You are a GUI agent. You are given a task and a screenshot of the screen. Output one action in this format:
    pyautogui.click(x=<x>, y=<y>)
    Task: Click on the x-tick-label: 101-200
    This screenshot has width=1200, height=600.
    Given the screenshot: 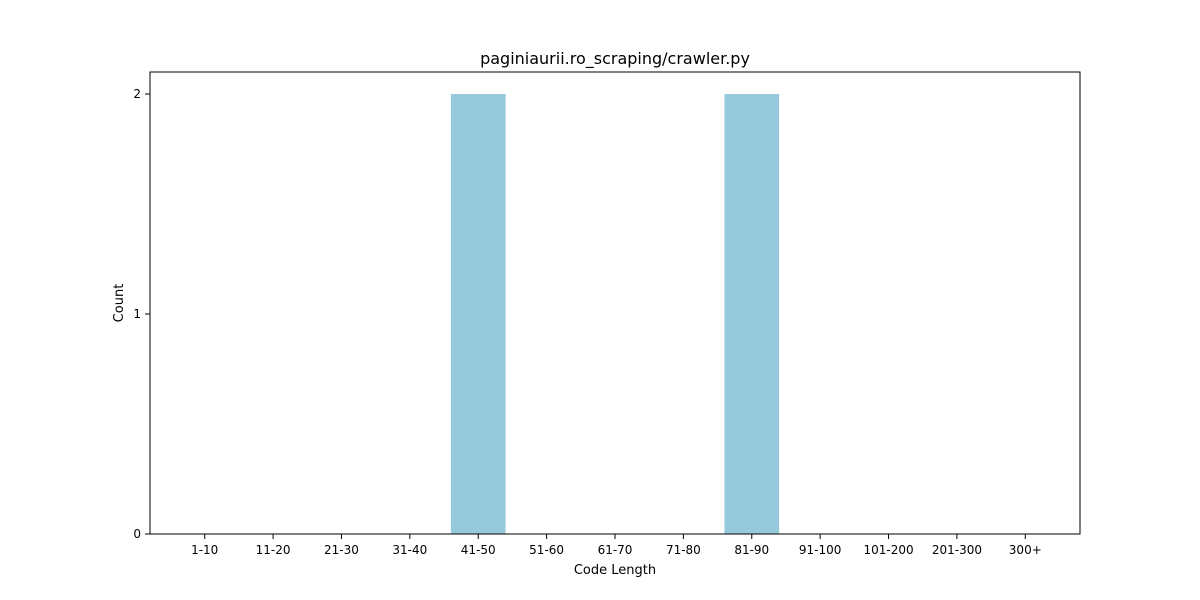 What is the action you would take?
    pyautogui.click(x=888, y=550)
    